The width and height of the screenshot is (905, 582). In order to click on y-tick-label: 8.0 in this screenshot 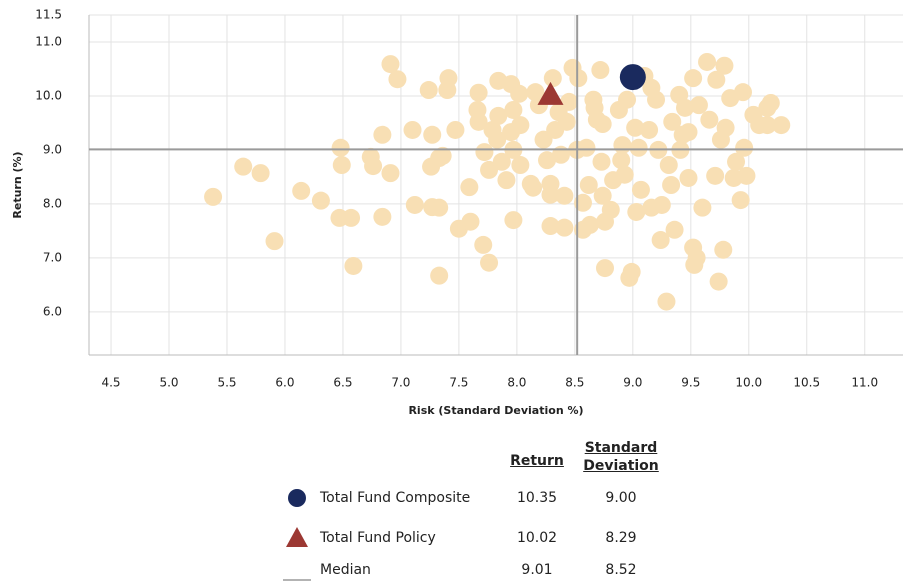, I will do `click(52, 203)`.